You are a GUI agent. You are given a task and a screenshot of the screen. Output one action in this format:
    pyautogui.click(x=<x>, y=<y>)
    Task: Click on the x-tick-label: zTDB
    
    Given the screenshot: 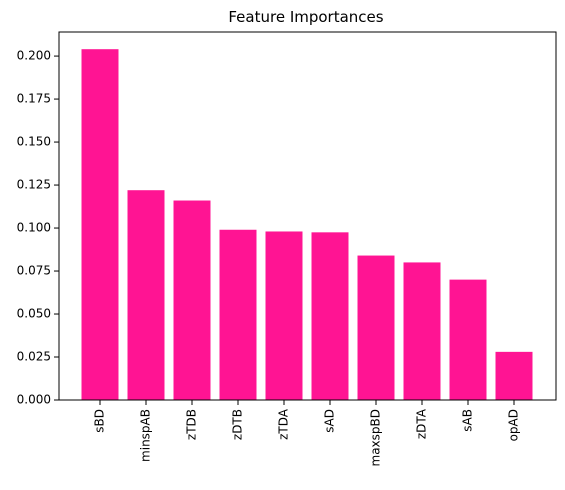 What is the action you would take?
    pyautogui.click(x=192, y=424)
    